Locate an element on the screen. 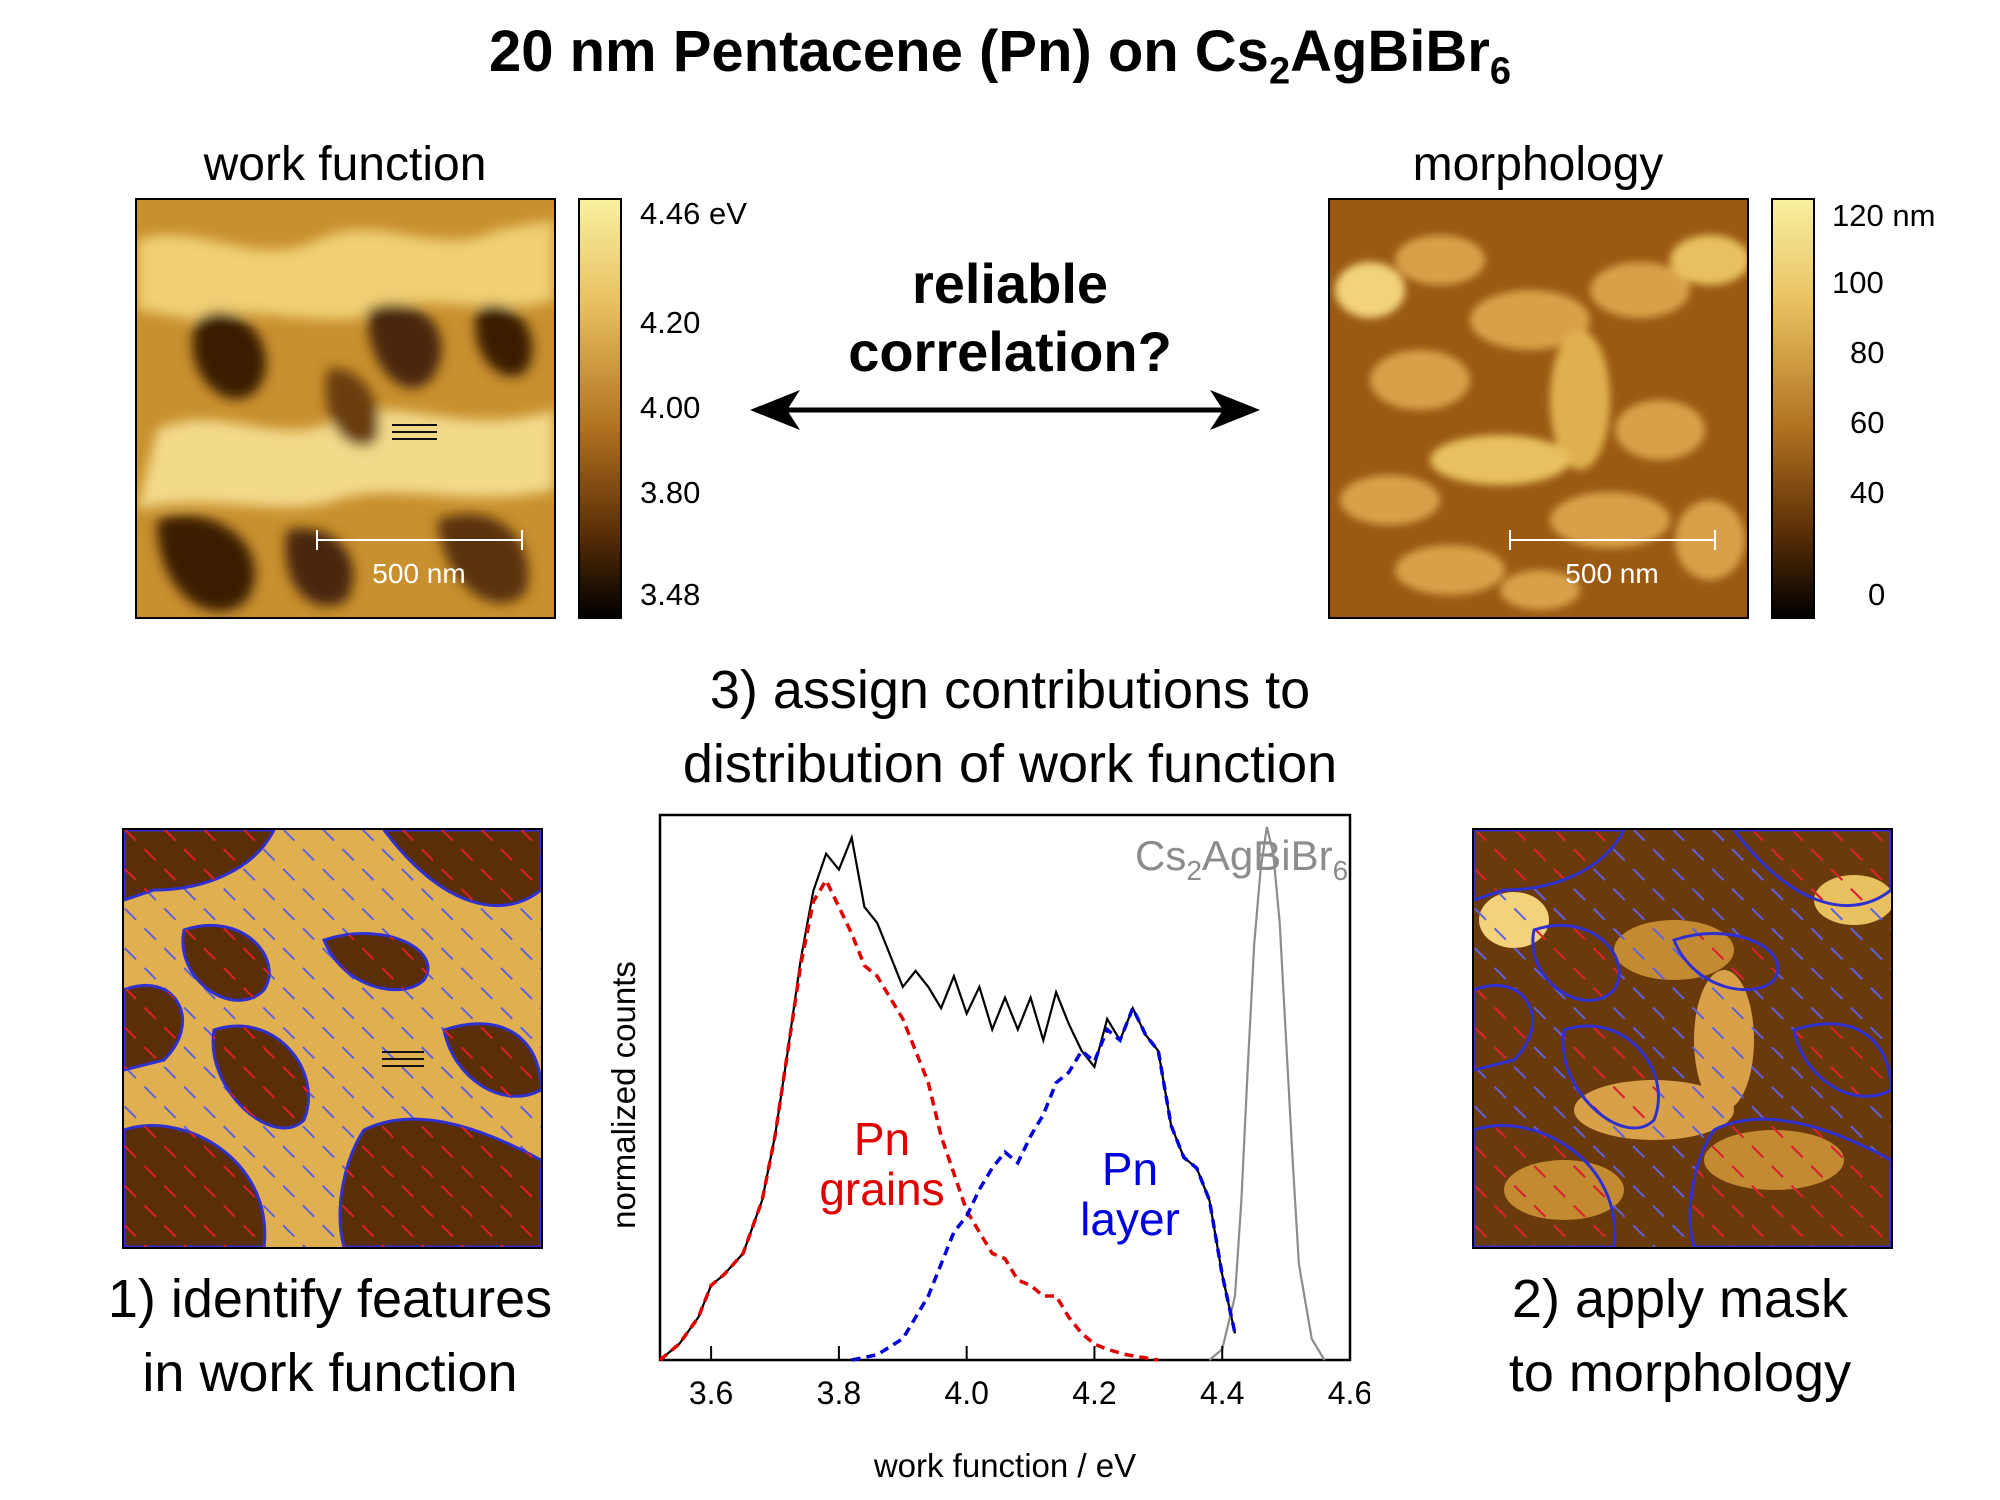 This screenshot has width=2000, height=1500. x-tick-label: 3.6 is located at coordinates (711, 1393).